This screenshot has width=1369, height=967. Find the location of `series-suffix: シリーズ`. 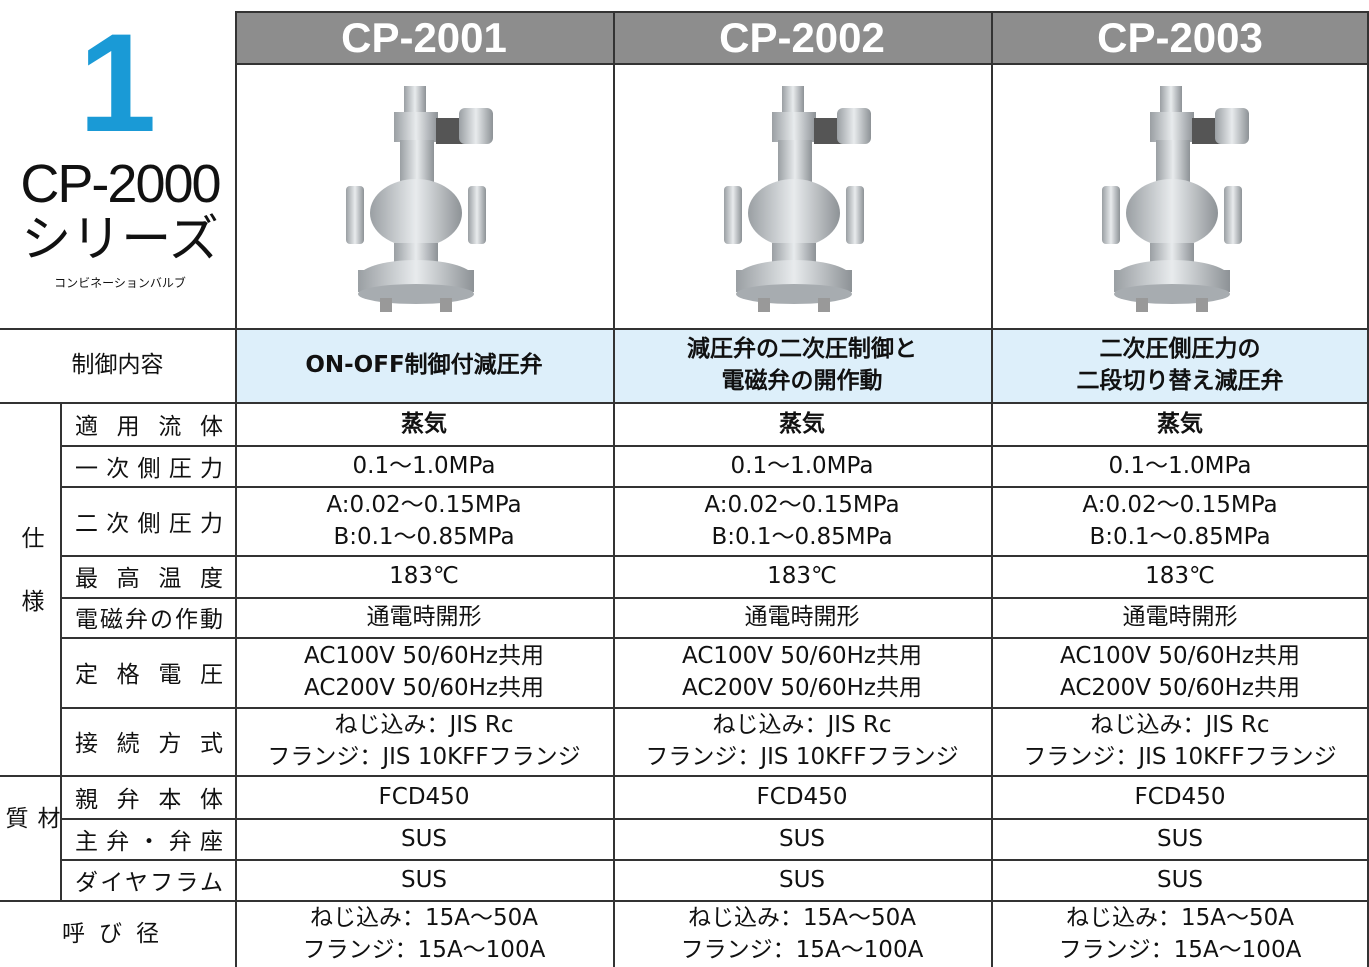

series-suffix: シリーズ is located at coordinates (120, 239).